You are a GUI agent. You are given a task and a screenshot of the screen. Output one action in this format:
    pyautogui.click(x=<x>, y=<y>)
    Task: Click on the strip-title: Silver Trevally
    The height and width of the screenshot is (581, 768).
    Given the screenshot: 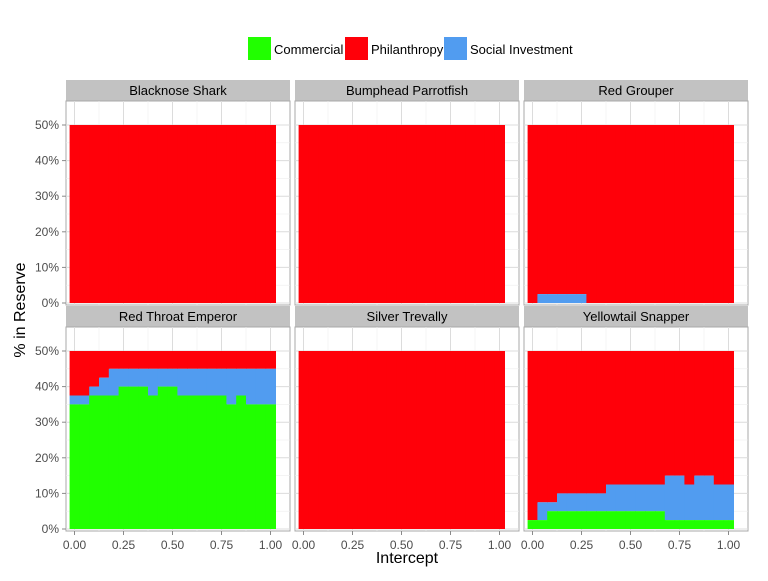 What is the action you would take?
    pyautogui.click(x=407, y=316)
    